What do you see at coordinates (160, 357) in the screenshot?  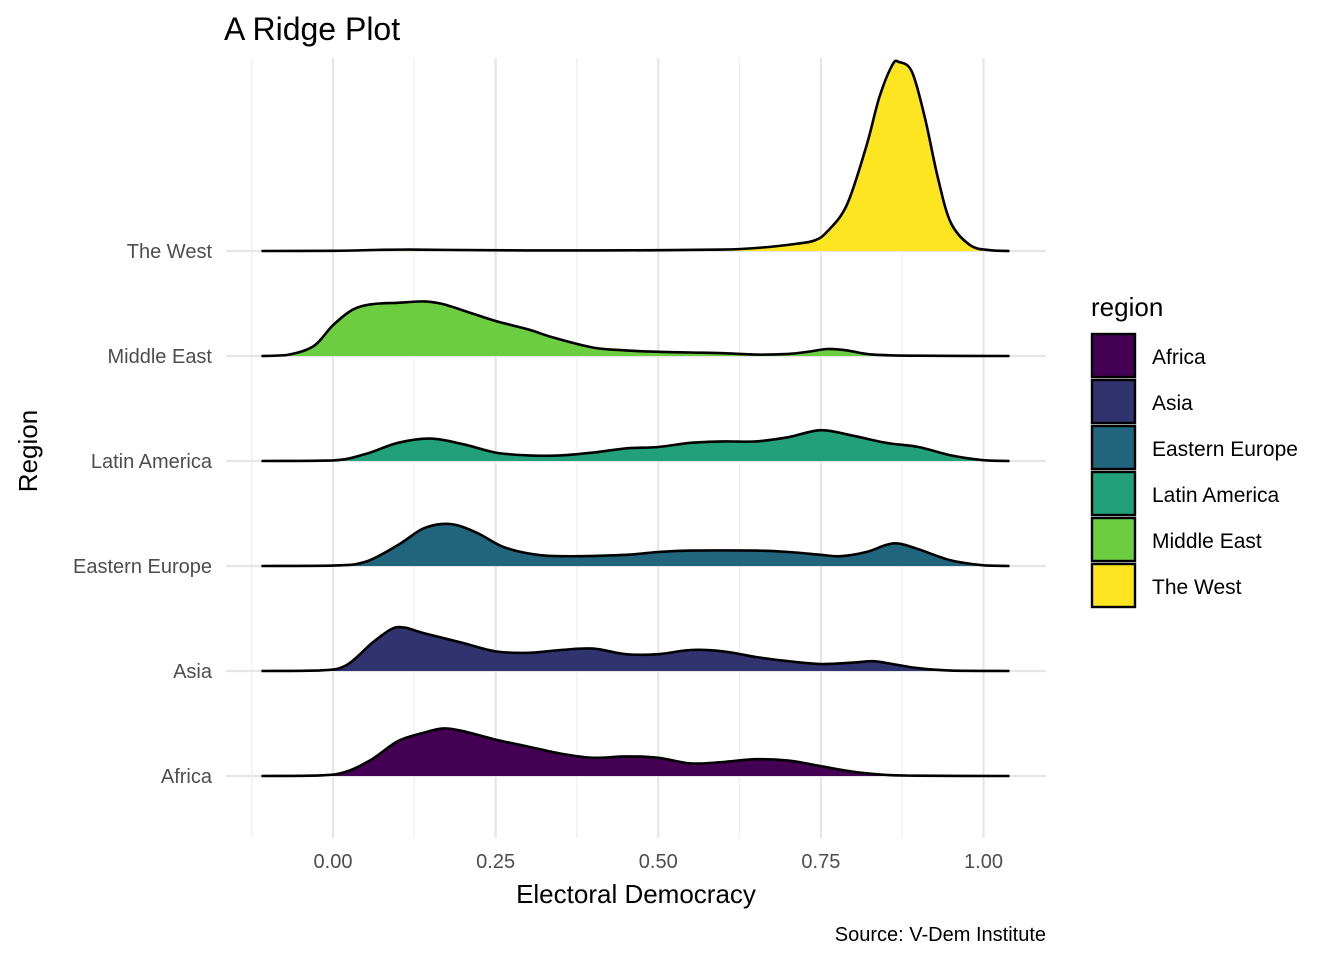 I see `y-tick-label: Middle East` at bounding box center [160, 357].